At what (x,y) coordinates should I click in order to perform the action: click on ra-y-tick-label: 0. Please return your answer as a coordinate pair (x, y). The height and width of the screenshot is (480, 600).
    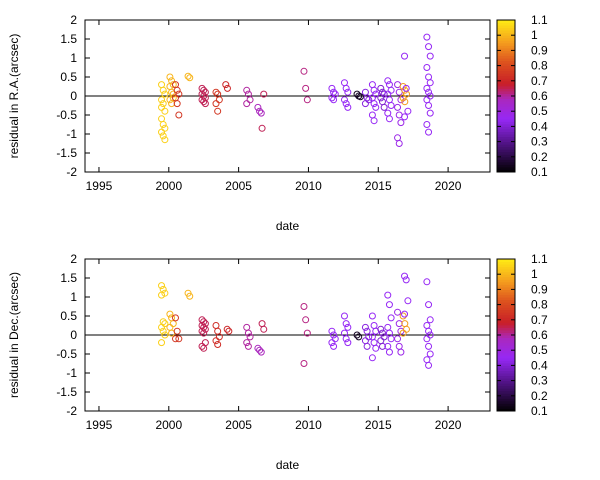
    Looking at the image, I should click on (73, 96).